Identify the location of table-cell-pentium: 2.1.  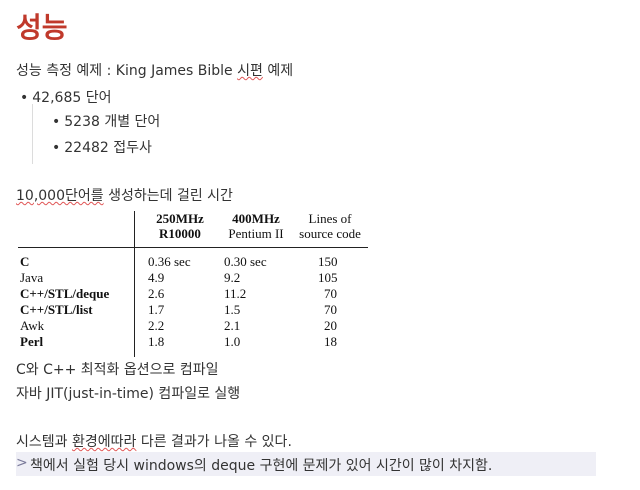
(232, 325).